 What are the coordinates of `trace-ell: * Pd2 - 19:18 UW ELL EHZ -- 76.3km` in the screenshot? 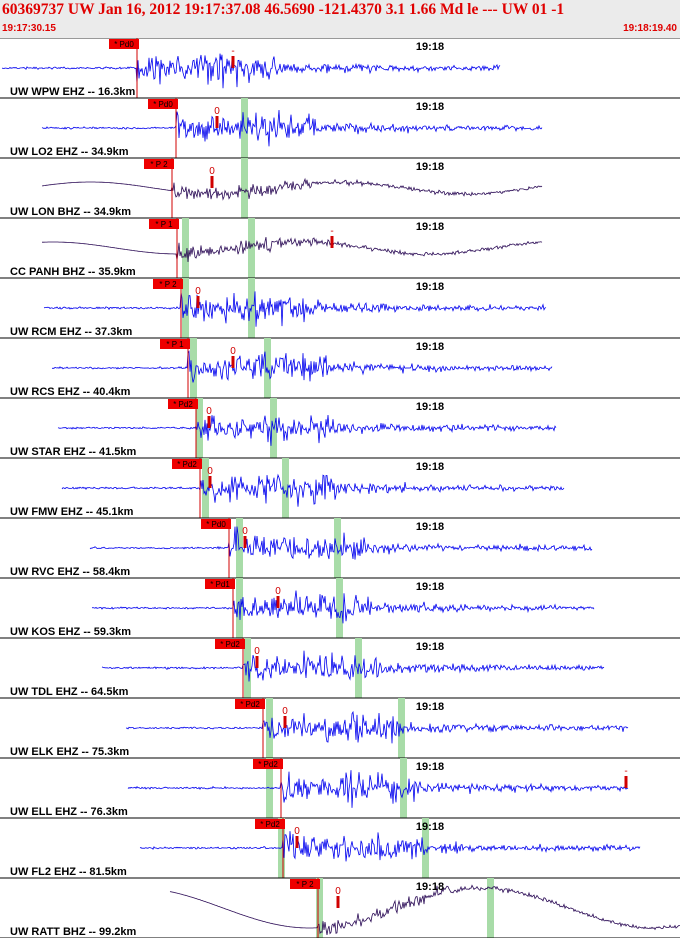 It's located at (340, 788).